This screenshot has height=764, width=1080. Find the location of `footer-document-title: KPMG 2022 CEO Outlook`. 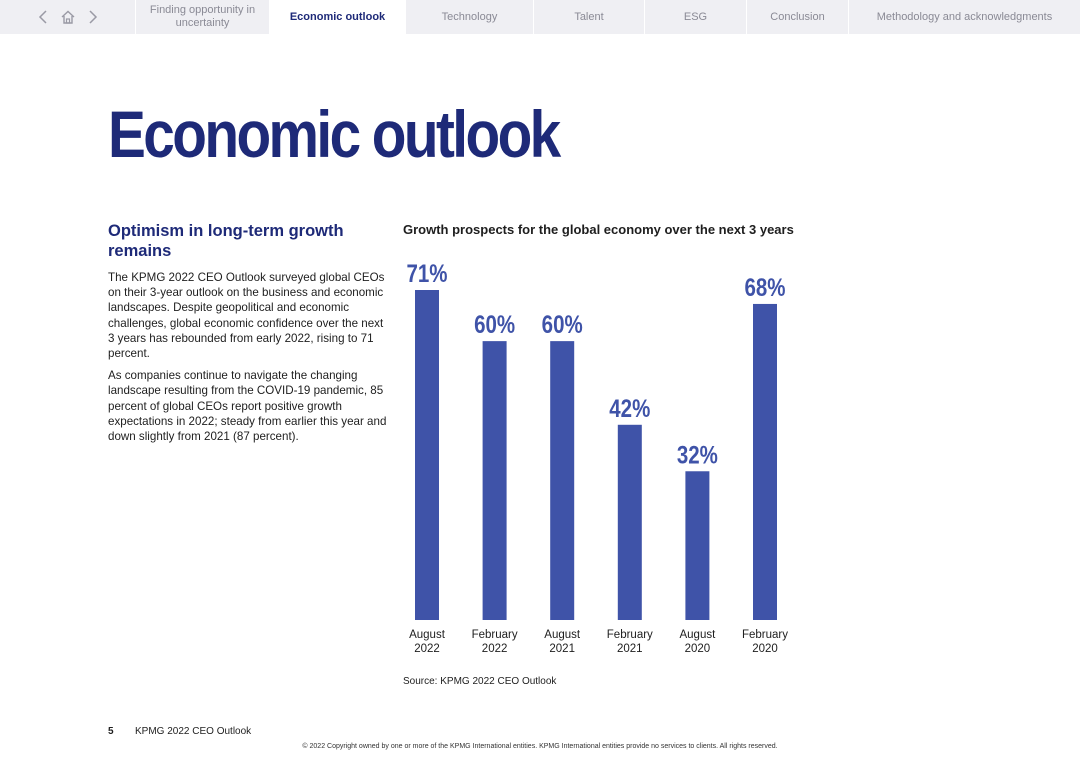

footer-document-title: KPMG 2022 CEO Outlook is located at coordinates (193, 731).